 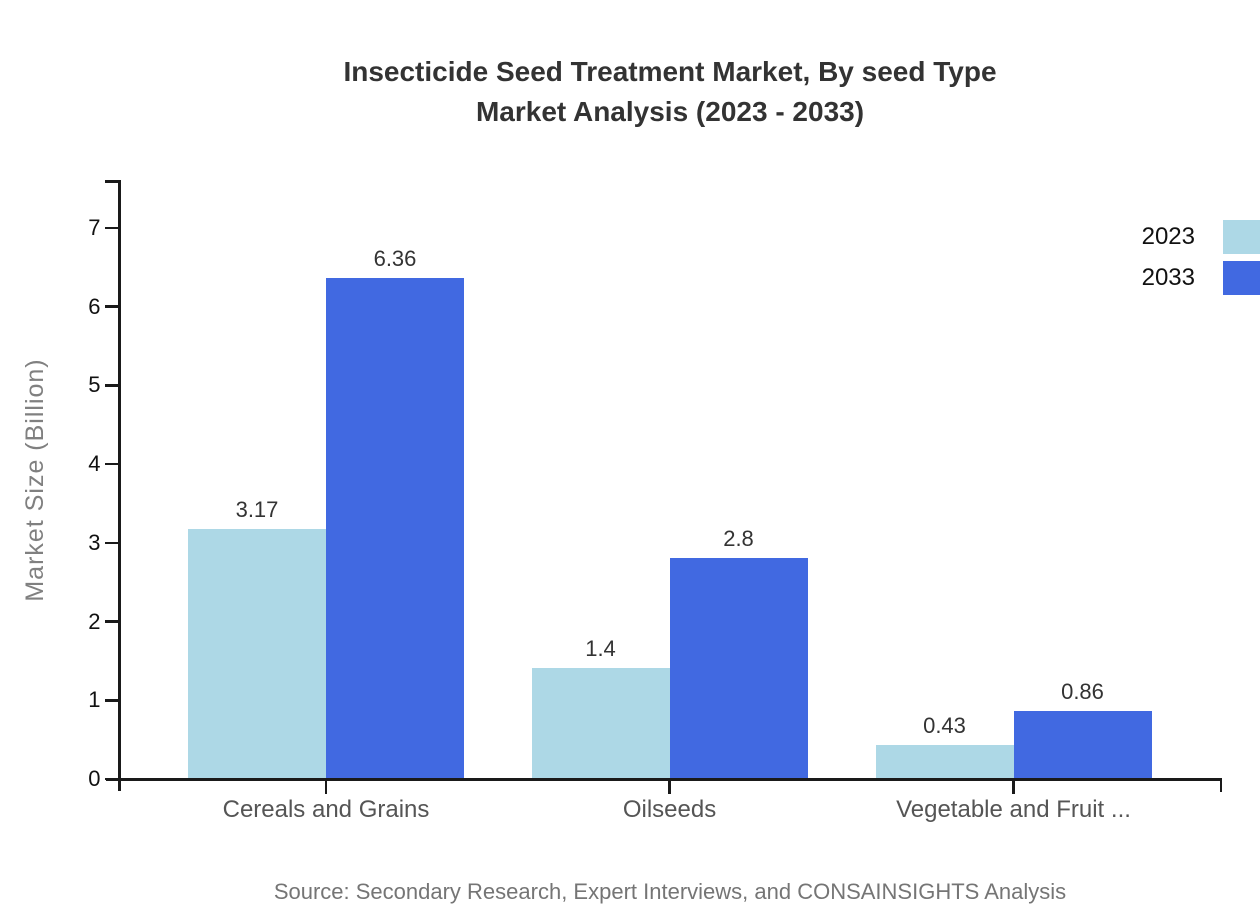 I want to click on x-axis-end-tick, so click(x=1220, y=786).